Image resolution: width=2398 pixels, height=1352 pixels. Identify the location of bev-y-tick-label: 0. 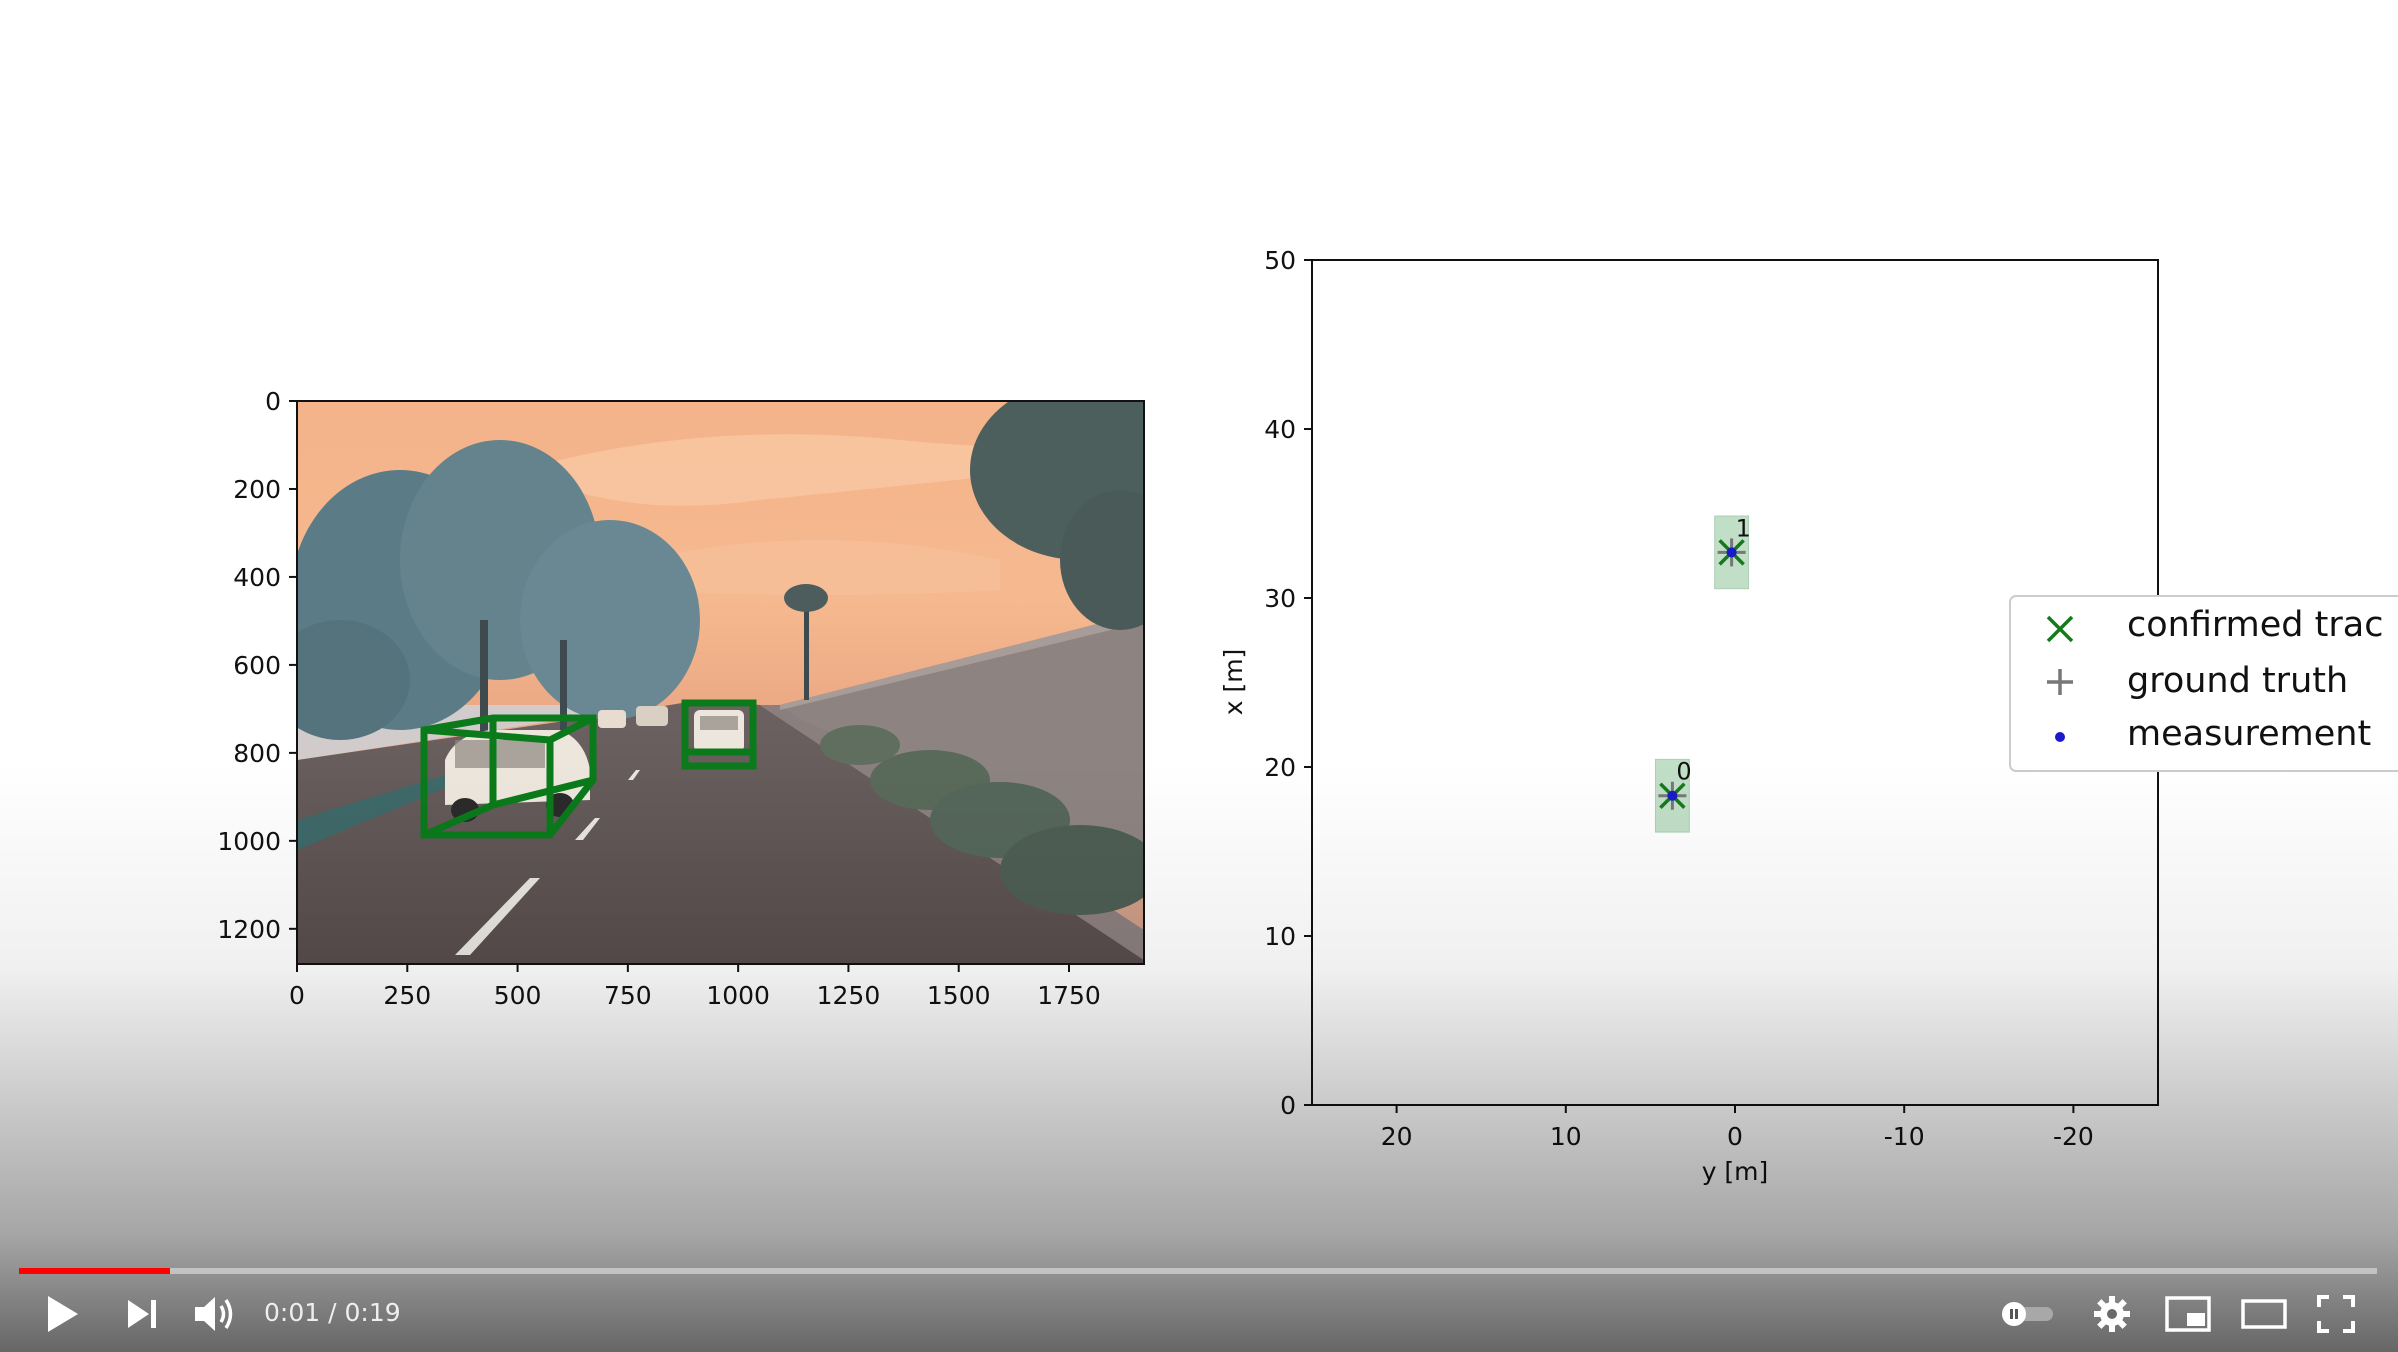
(1288, 1105).